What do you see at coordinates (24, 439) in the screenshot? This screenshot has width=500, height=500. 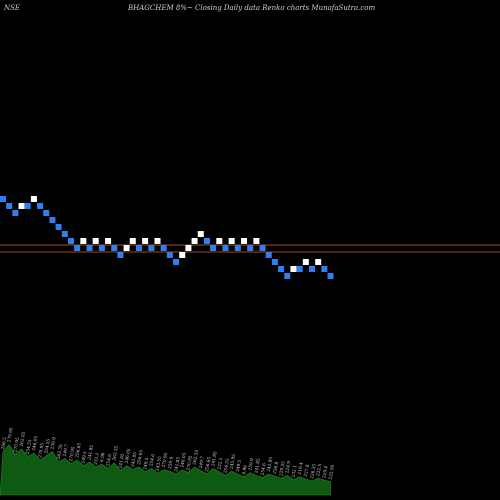 I see `volume-label: 262.05` at bounding box center [24, 439].